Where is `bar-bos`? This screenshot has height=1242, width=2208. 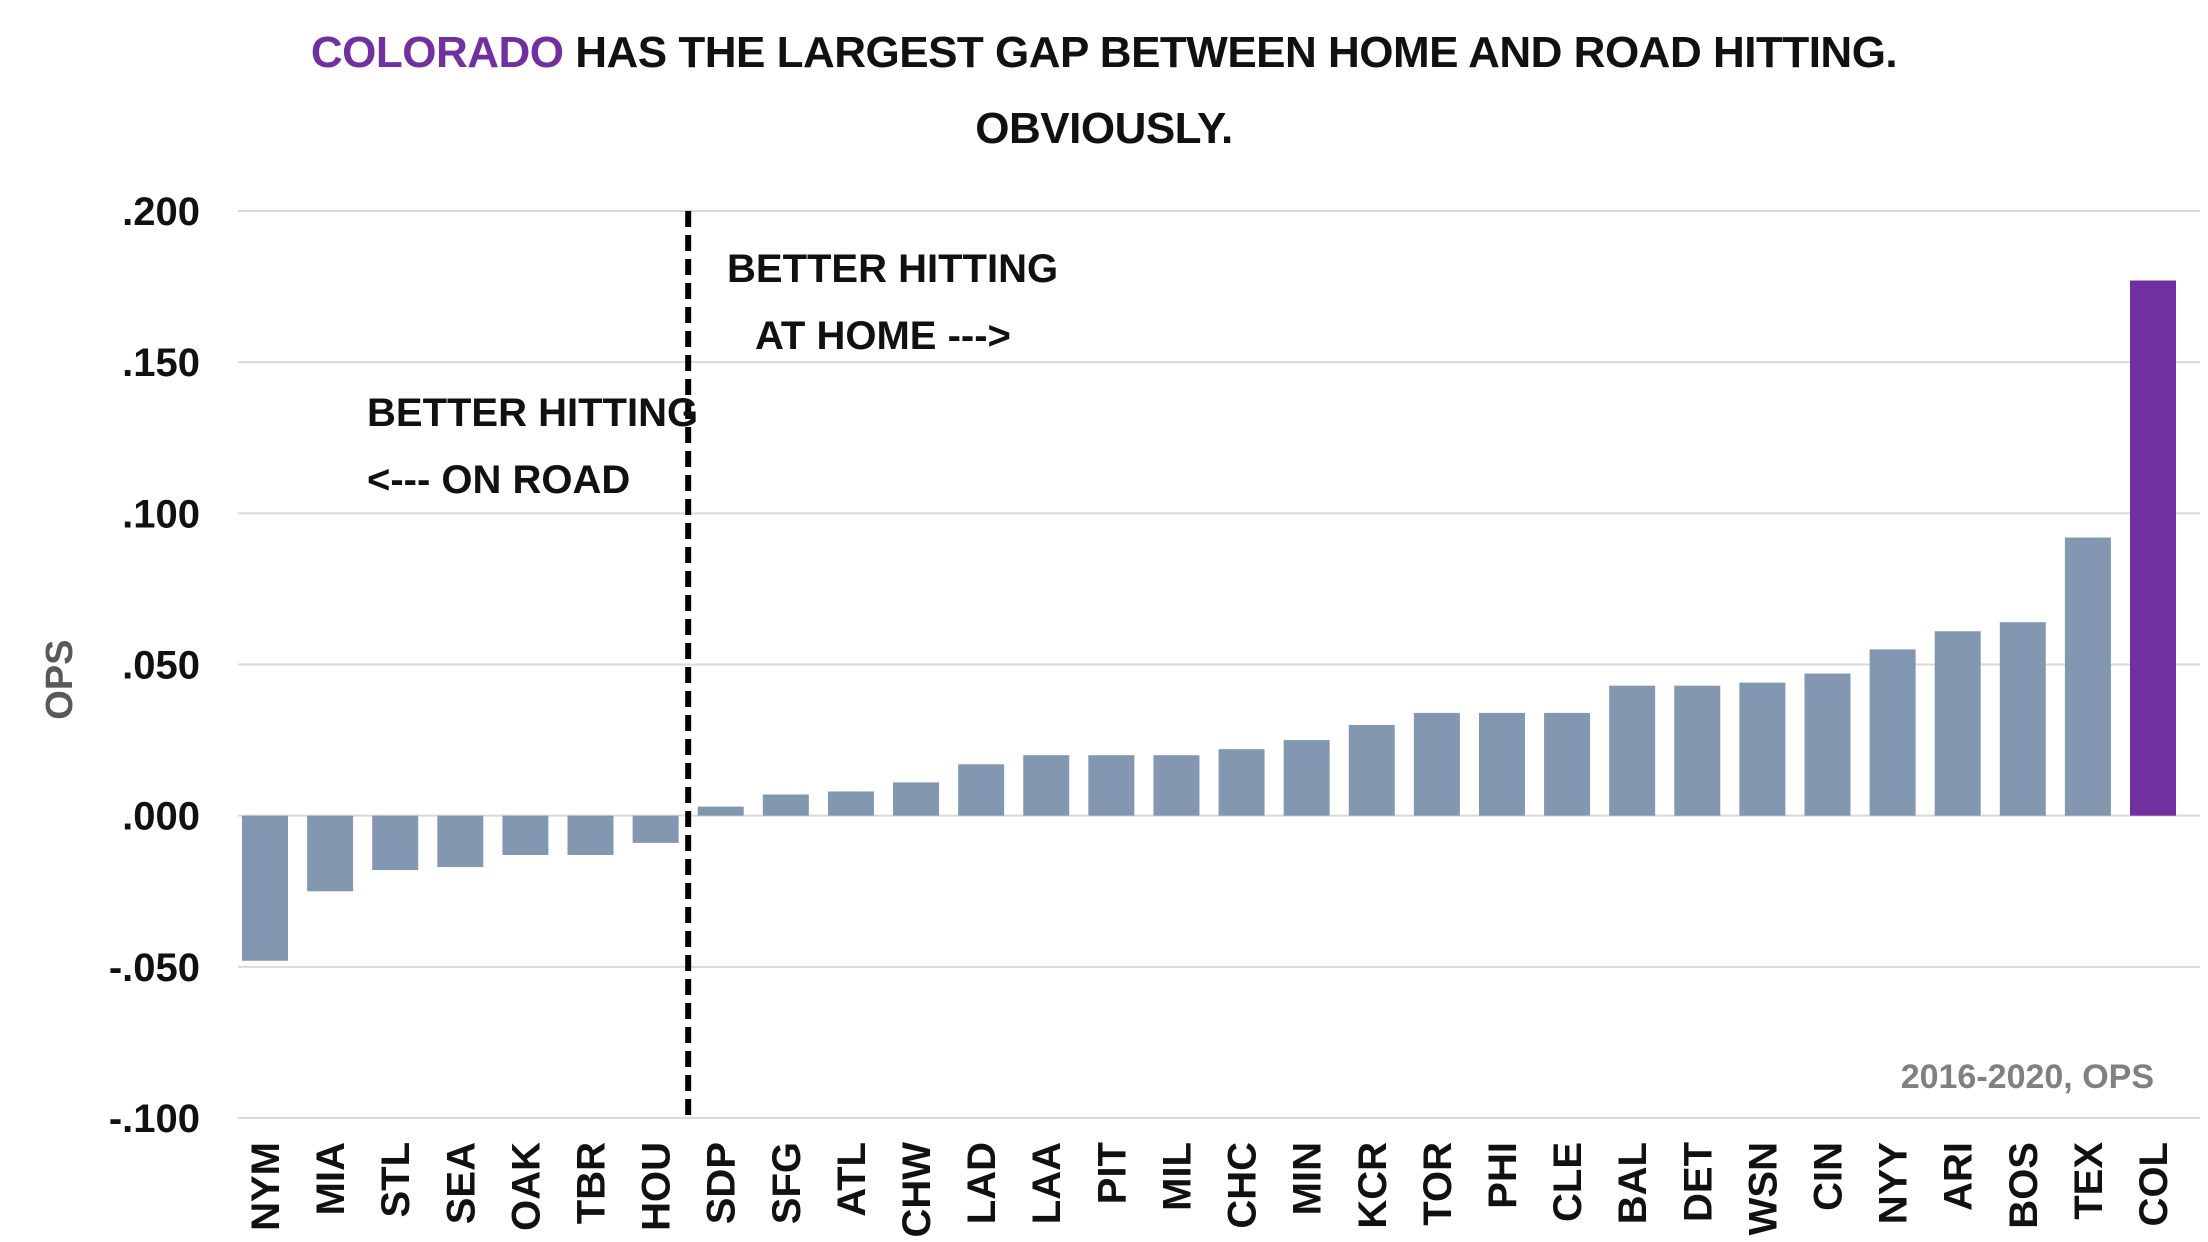
bar-bos is located at coordinates (2022, 719).